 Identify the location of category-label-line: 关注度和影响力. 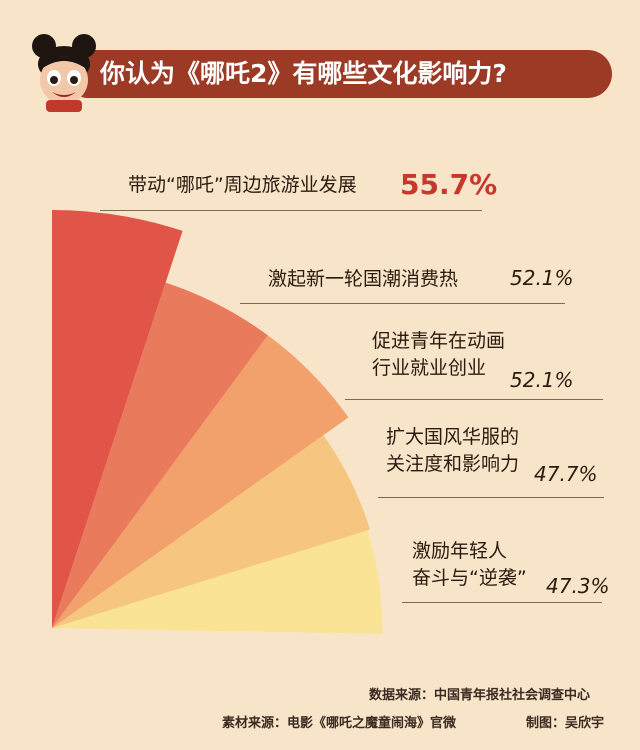
(453, 464).